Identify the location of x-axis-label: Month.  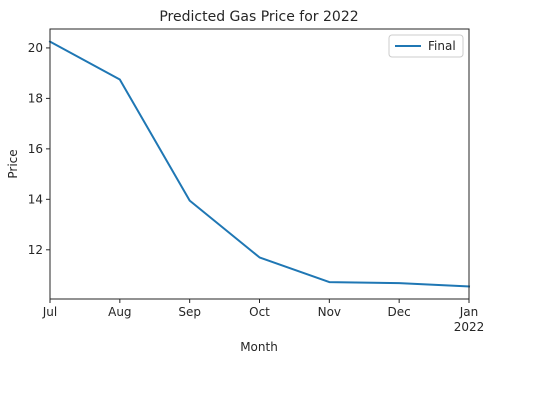
(259, 347).